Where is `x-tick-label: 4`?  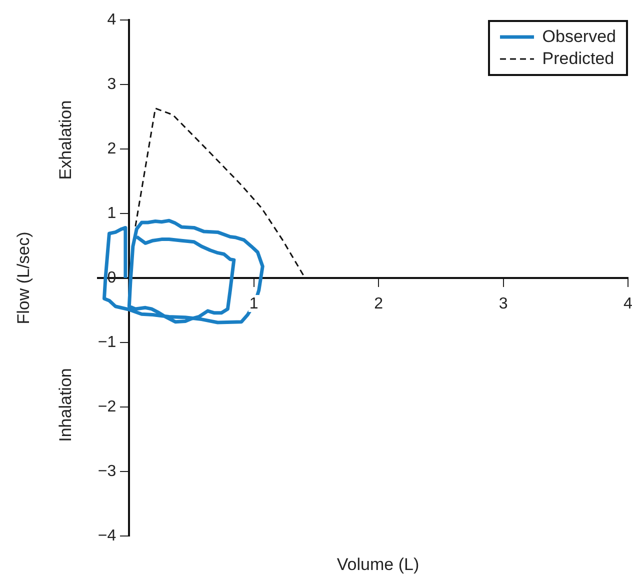
x-tick-label: 4 is located at coordinates (628, 303).